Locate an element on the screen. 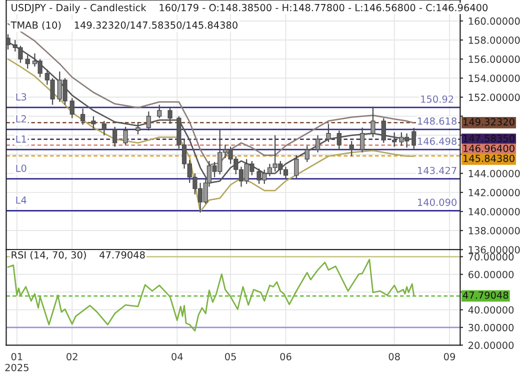 The height and width of the screenshot is (390, 520). ref-line-label: L3 is located at coordinates (21, 97).